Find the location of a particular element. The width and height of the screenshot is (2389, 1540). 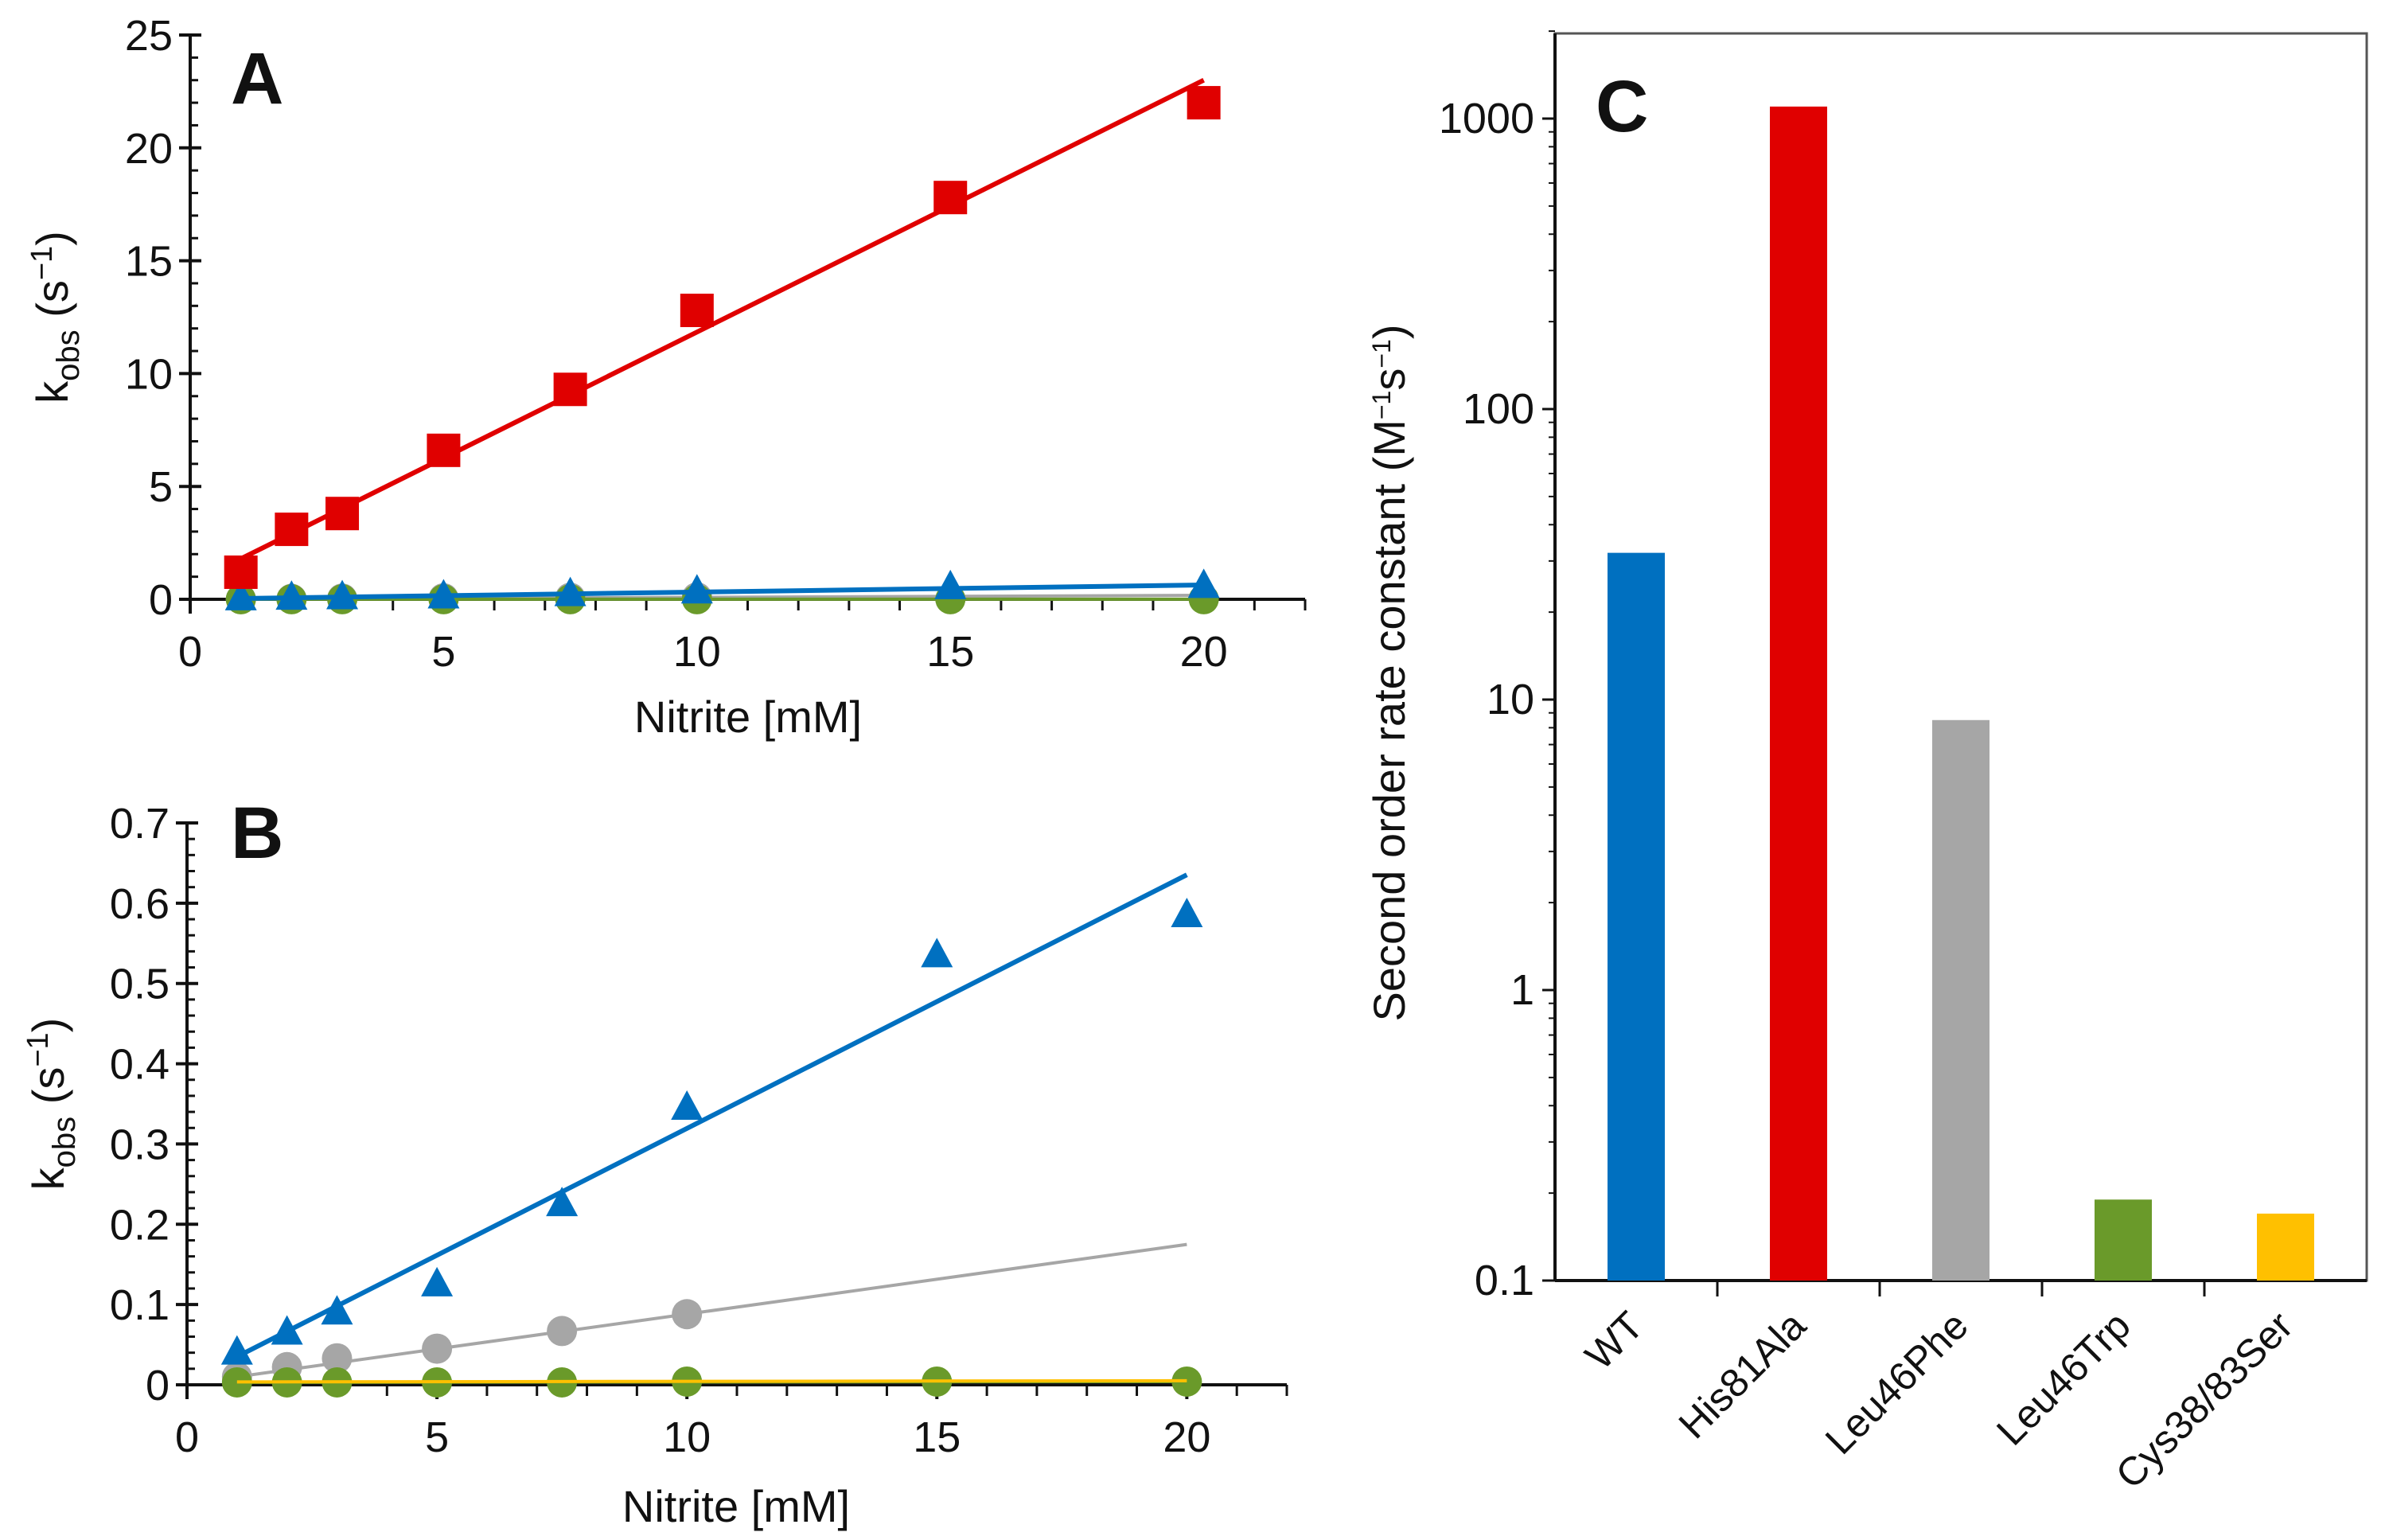

y-label-sup2: −1 is located at coordinates (1381, 353).